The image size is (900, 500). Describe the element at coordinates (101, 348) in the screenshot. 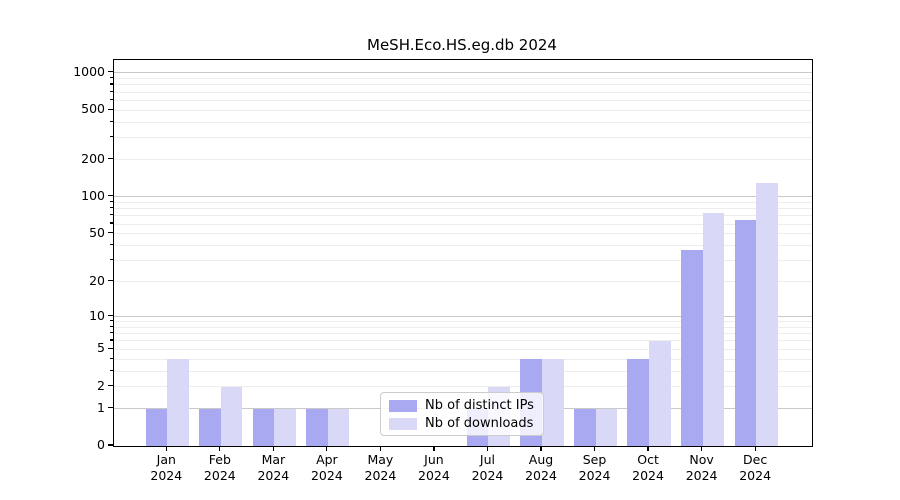

I see `y-tick-label: 5` at that location.